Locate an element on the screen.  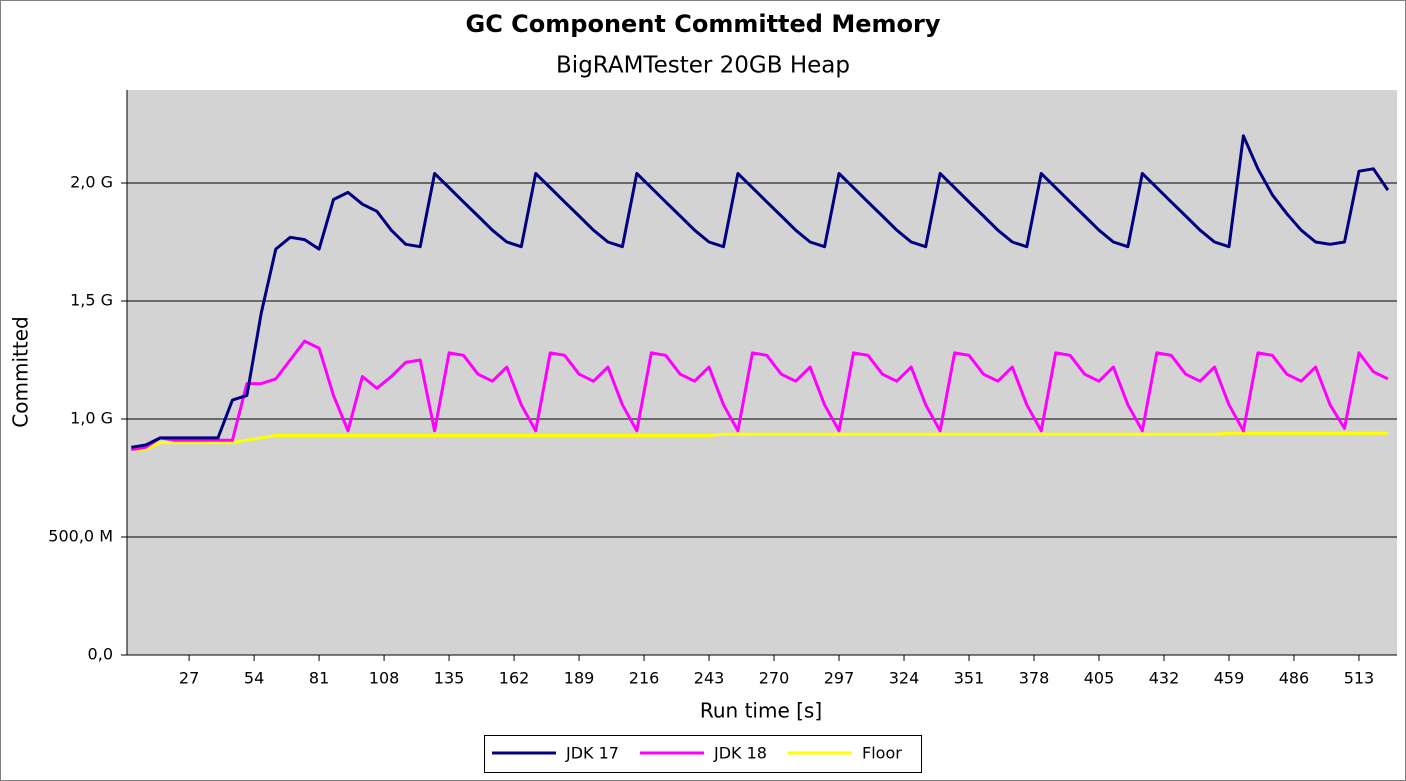
x-tick-label: 270 is located at coordinates (774, 678).